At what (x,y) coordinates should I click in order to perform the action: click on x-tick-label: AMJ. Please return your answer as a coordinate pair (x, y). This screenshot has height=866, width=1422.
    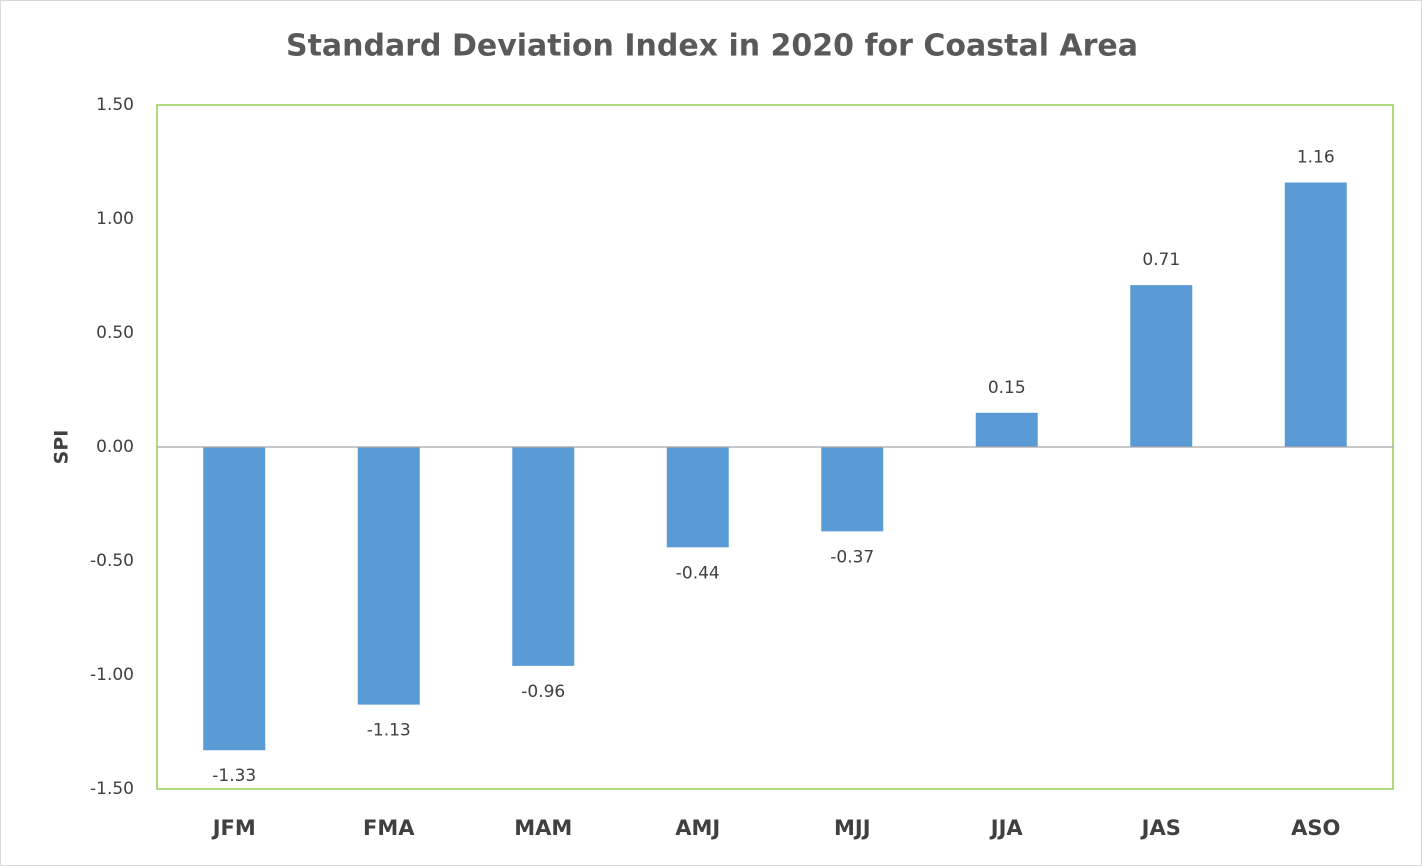
    Looking at the image, I should click on (697, 828).